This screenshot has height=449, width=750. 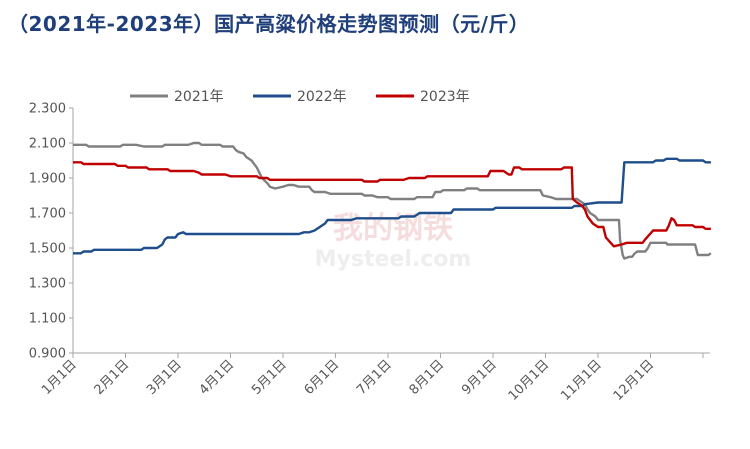 I want to click on x-tick-label: 3月1日, so click(x=164, y=377).